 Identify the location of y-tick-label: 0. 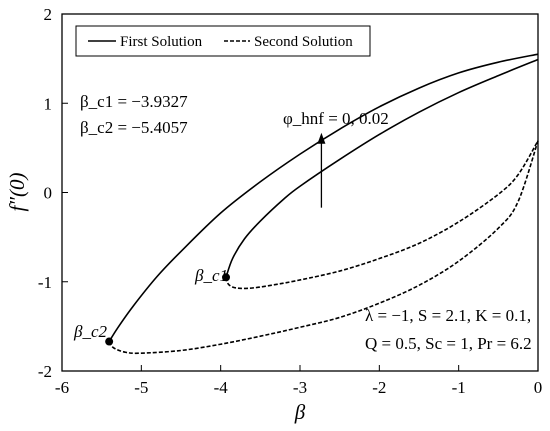
(48, 193).